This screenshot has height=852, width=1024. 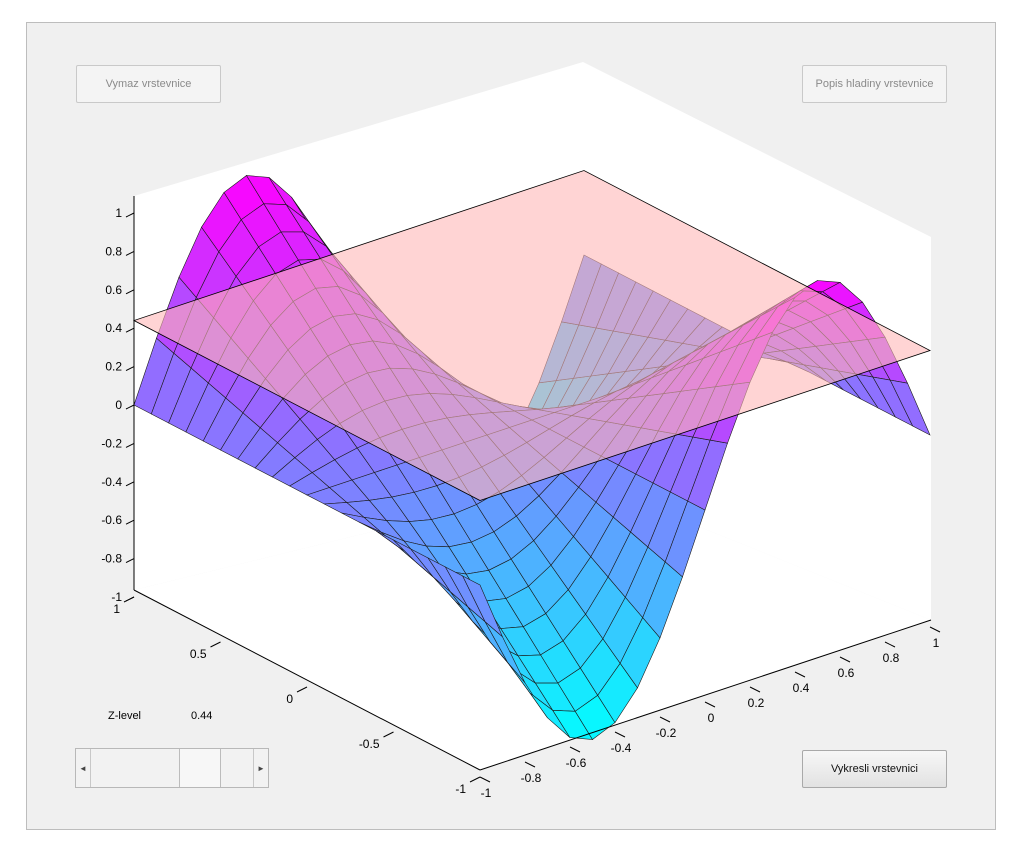 I want to click on x-tick-label: 1, so click(x=936, y=643).